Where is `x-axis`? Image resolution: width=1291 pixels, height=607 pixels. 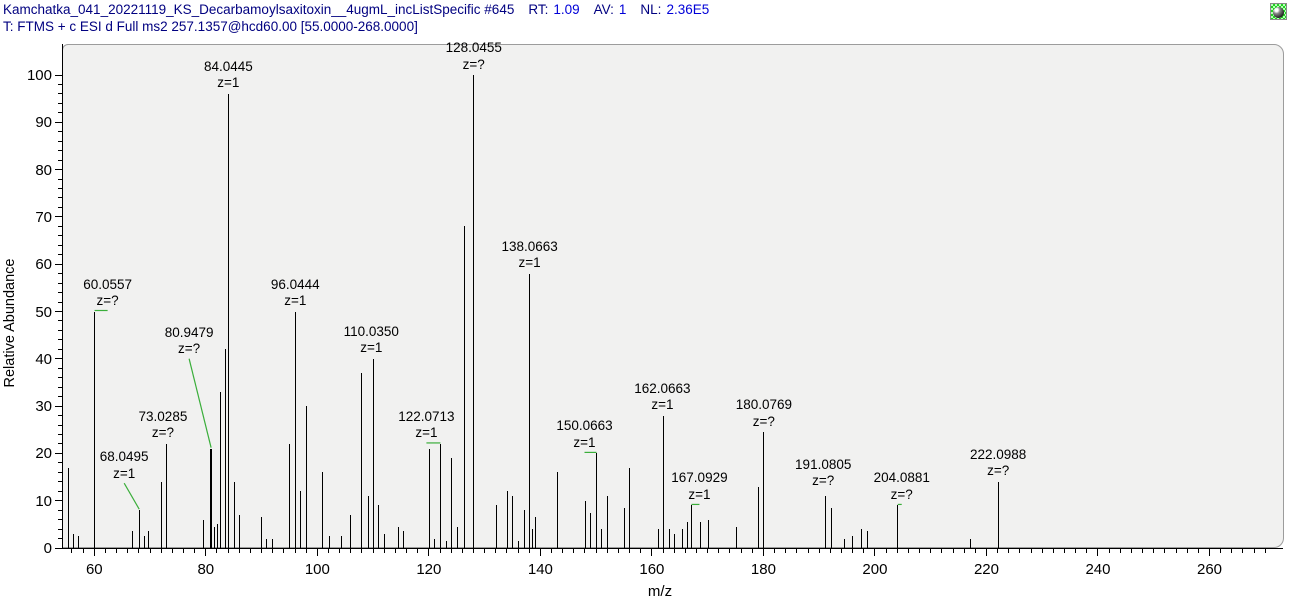
x-axis is located at coordinates (672, 548).